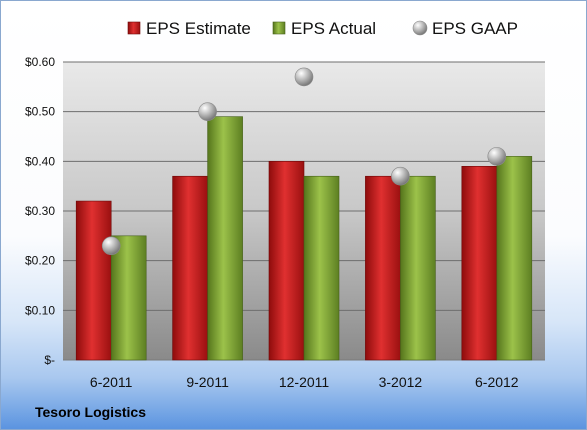 This screenshot has width=587, height=430. I want to click on y-tick-label: $0.30, so click(40, 211).